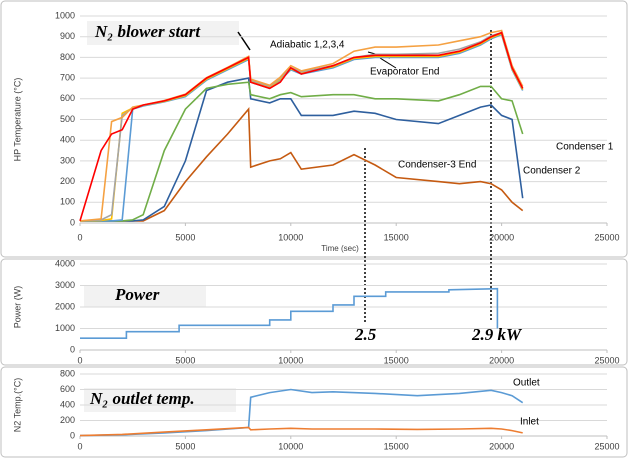  I want to click on y-tick-label: 2000, so click(65, 306).